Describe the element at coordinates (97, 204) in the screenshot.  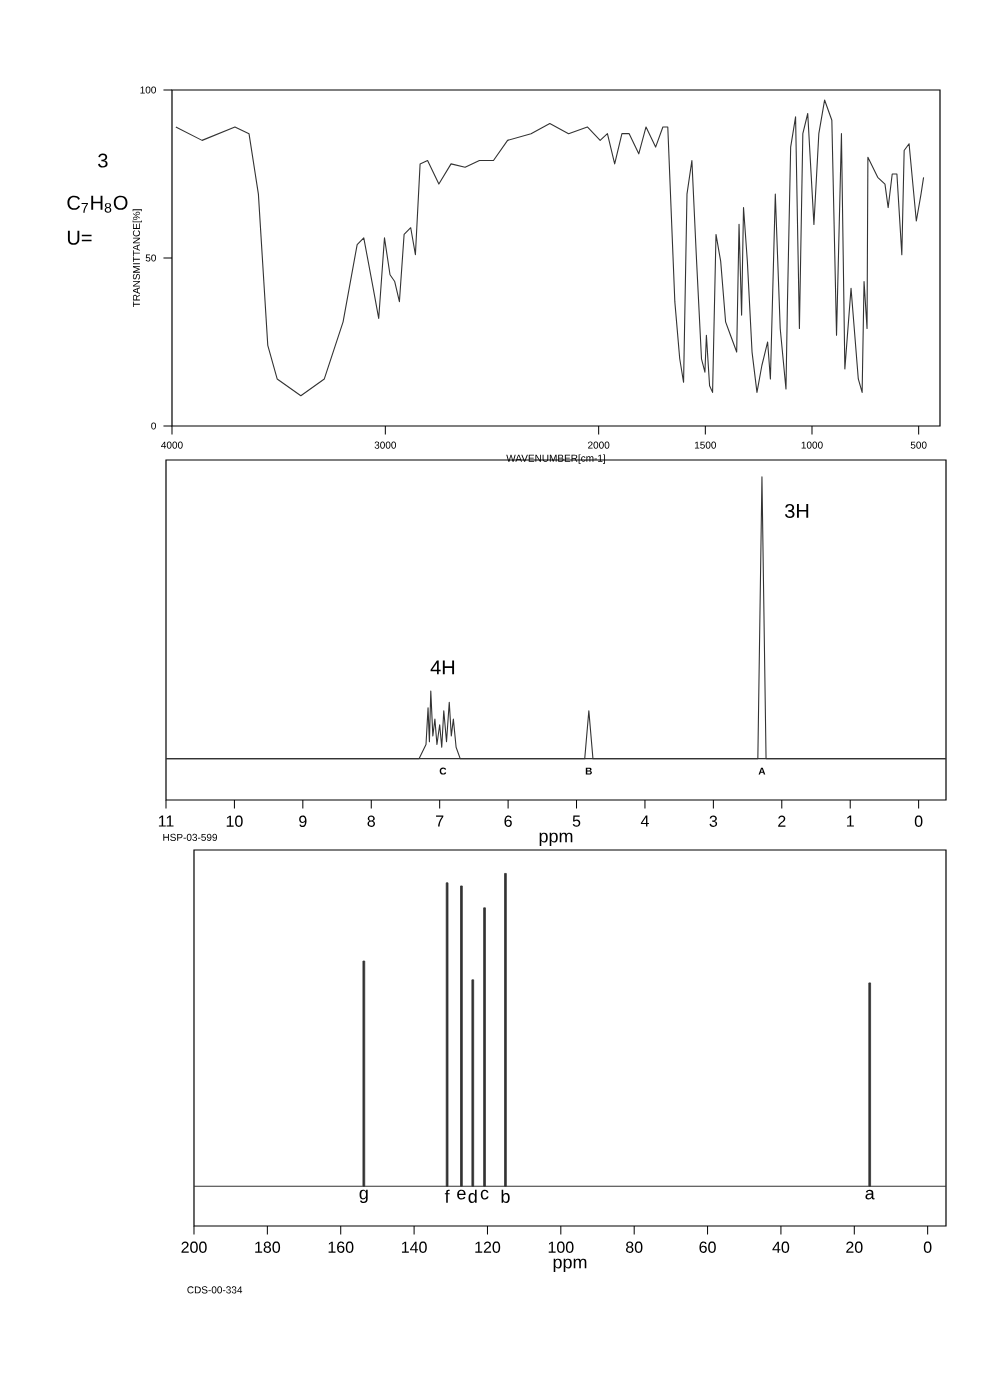
I see `text: C$_{7}$H$_{8}$O` at that location.